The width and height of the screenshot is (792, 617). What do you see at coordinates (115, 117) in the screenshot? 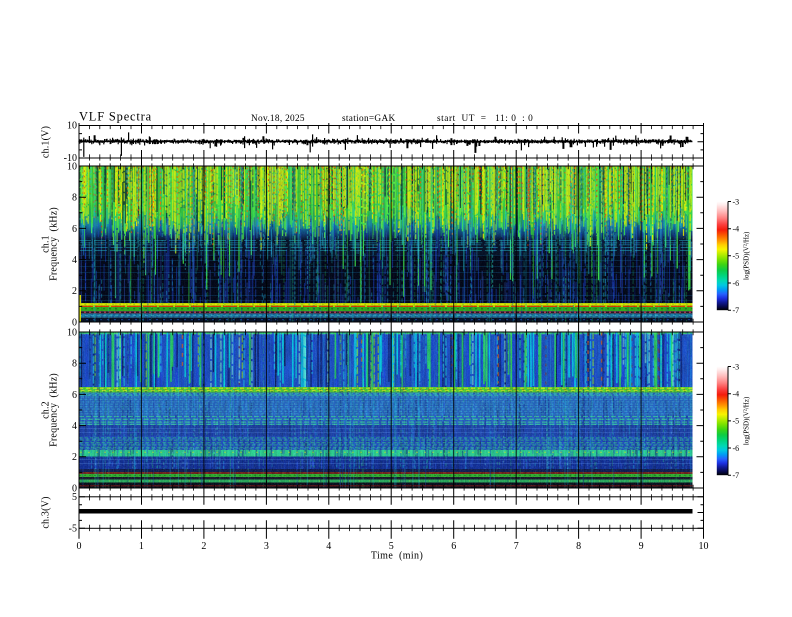
I see `svg-text: VLF Spectra` at bounding box center [115, 117].